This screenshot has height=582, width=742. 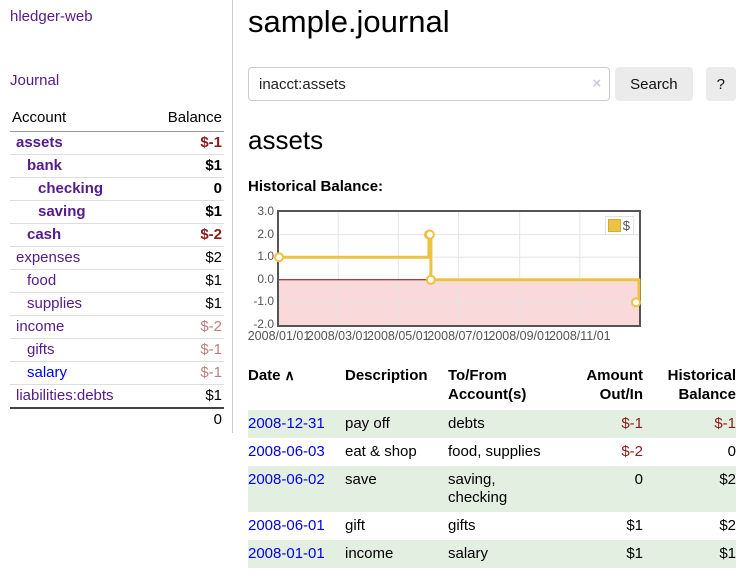 What do you see at coordinates (487, 385) in the screenshot?
I see `register-header-tofrom: To/From Account(s)` at bounding box center [487, 385].